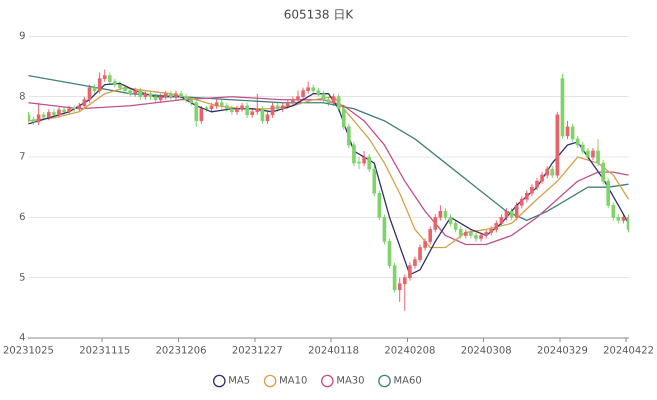 Image resolution: width=657 pixels, height=400 pixels. I want to click on y-tick-label: 7, so click(22, 157).